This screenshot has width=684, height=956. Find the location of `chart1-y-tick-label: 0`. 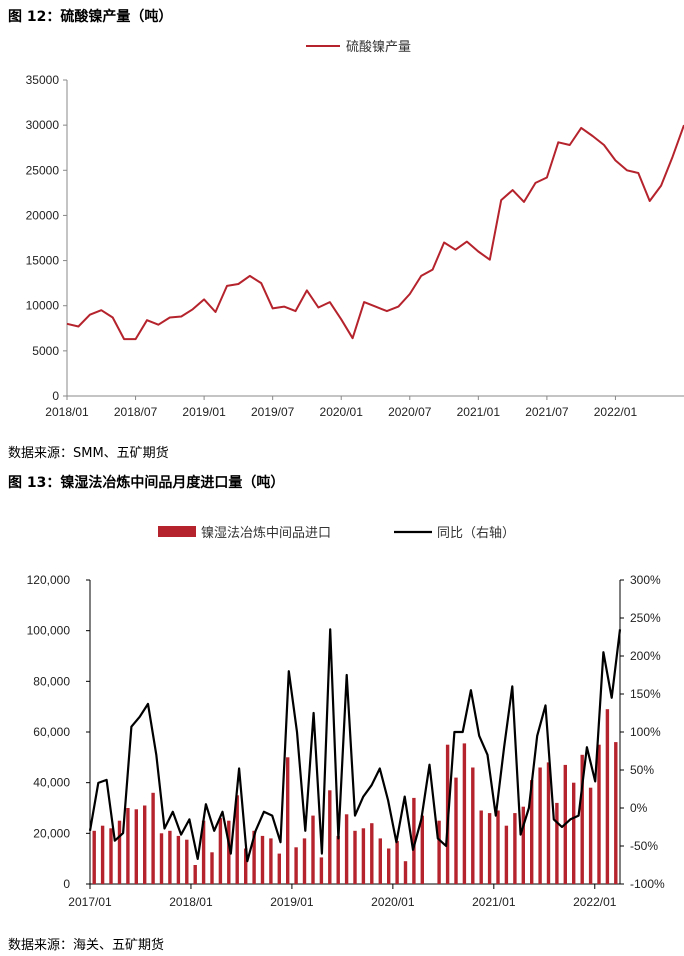

chart1-y-tick-label: 0 is located at coordinates (55, 396).